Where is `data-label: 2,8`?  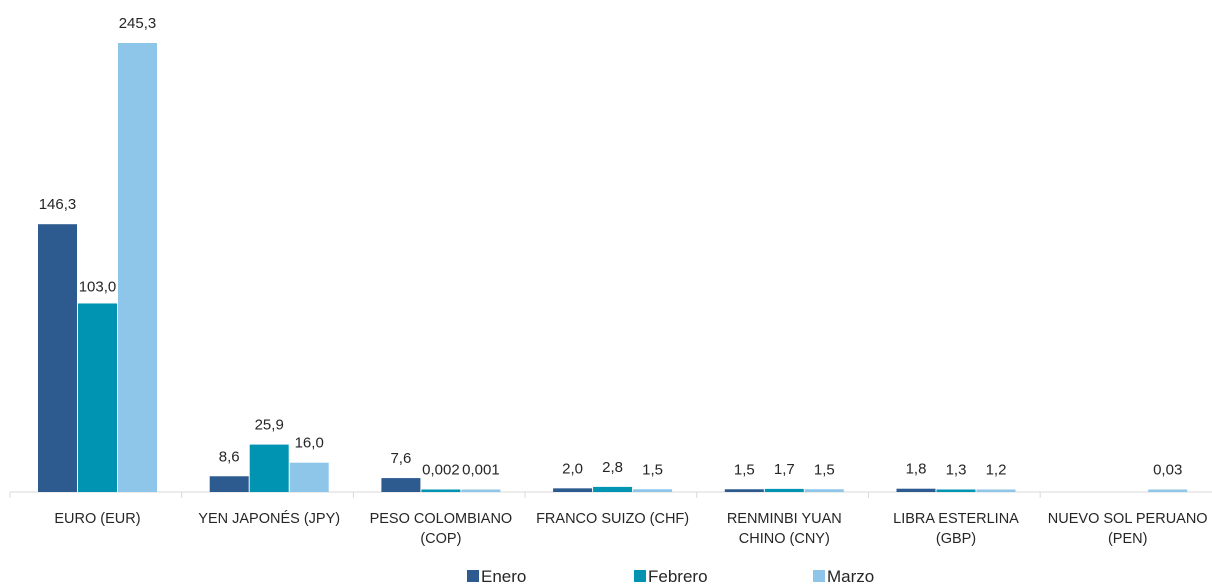 data-label: 2,8 is located at coordinates (612, 467).